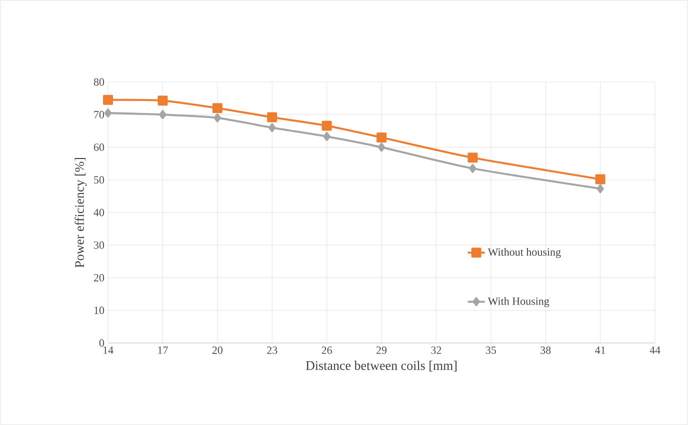 This screenshot has width=688, height=425. What do you see at coordinates (524, 253) in the screenshot?
I see `legend-label: Without housing` at bounding box center [524, 253].